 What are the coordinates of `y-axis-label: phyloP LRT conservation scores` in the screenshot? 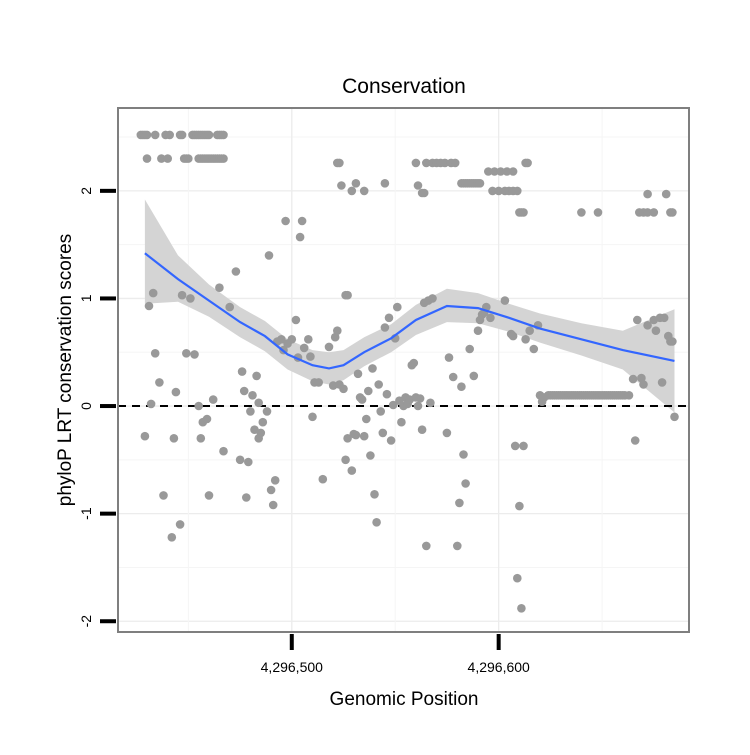 It's located at (65, 370).